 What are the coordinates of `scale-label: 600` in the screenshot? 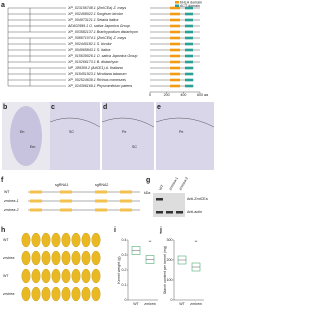 It's located at (200, 95).